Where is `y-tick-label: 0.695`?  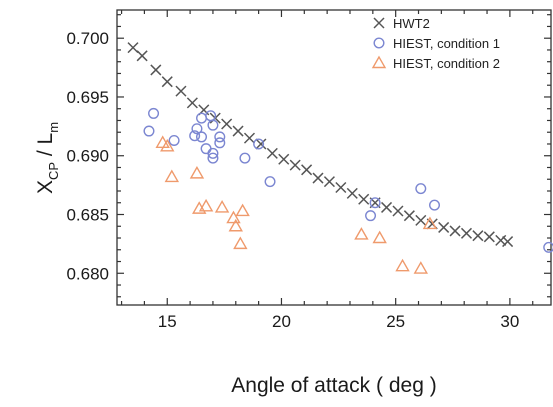
y-tick-label: 0.695 is located at coordinates (87, 97).